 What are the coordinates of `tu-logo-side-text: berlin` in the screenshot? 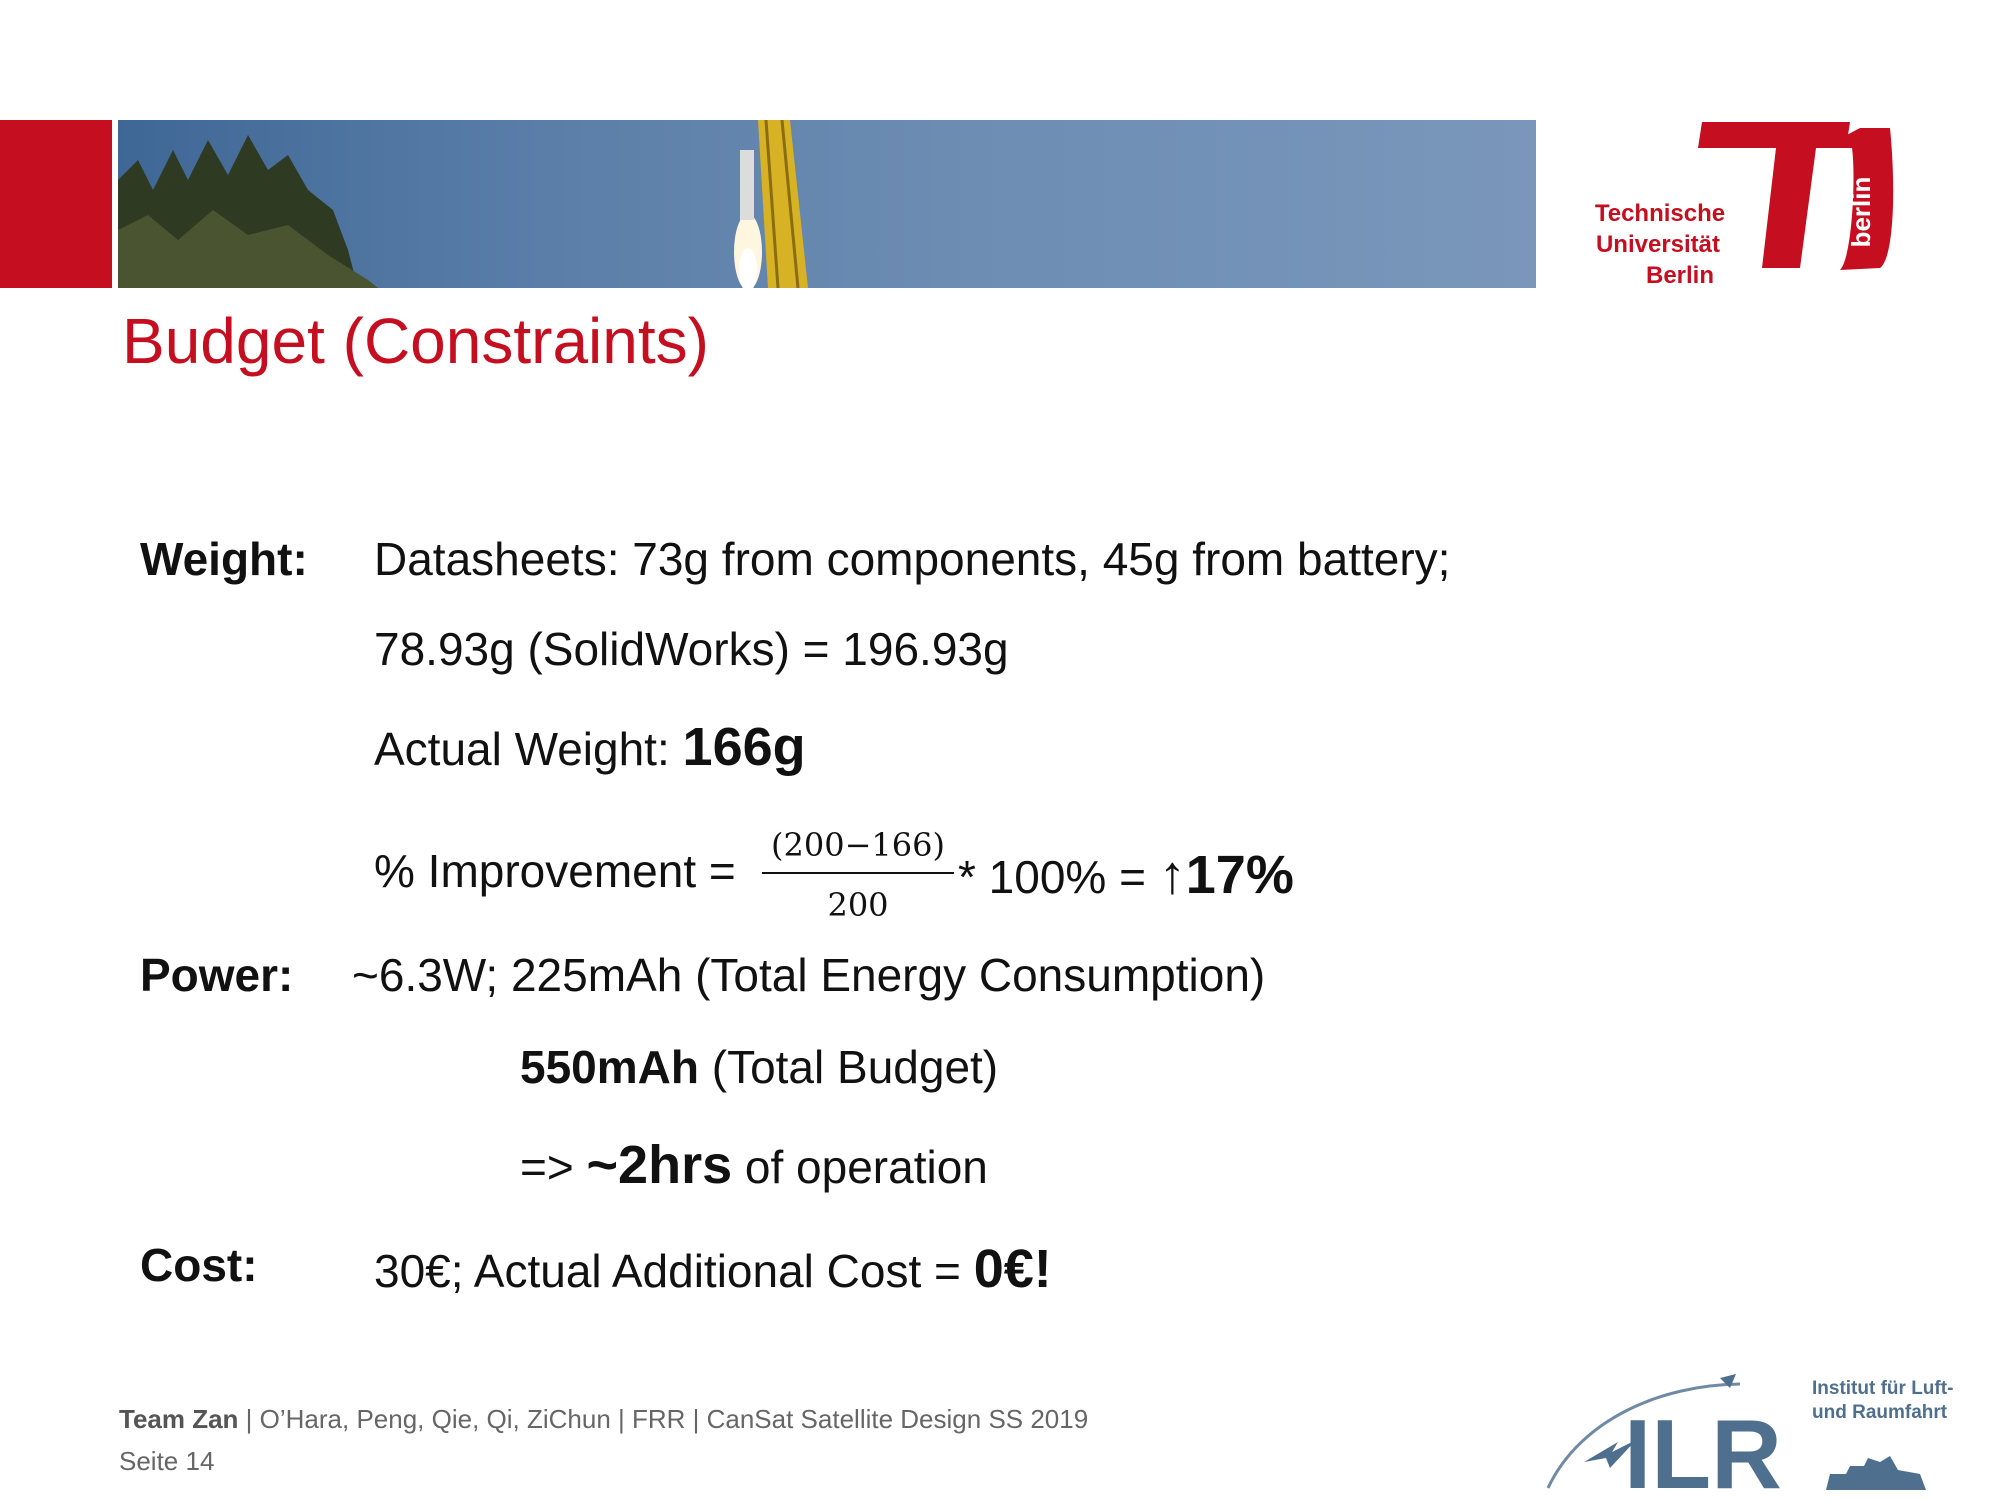 It's located at (1861, 212).